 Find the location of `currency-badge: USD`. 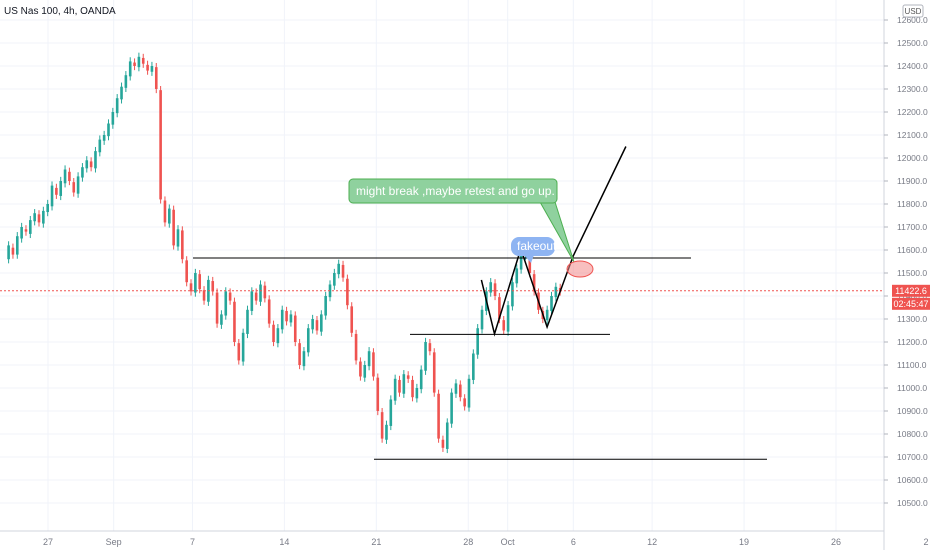

currency-badge: USD is located at coordinates (913, 11).